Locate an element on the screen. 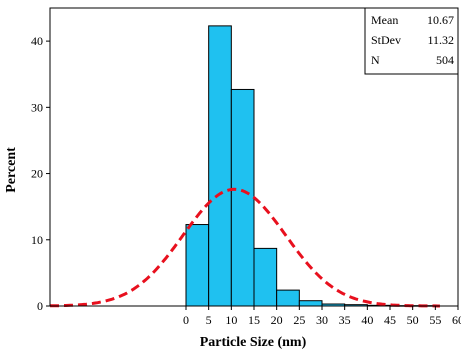  y-tick-label-2: 20 is located at coordinates (37, 174).